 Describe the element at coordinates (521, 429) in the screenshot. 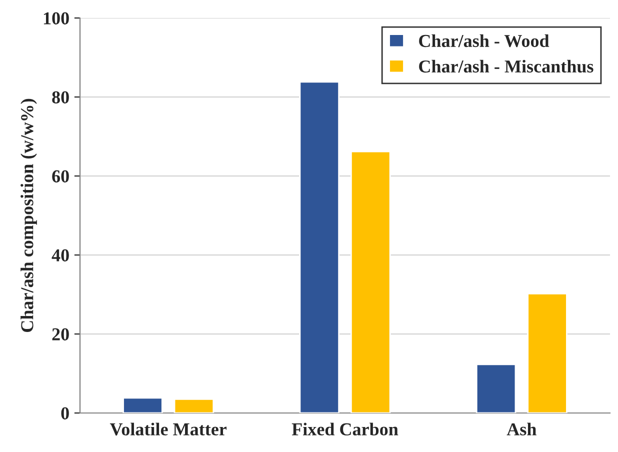

I see `x-tick-label: Ash` at that location.